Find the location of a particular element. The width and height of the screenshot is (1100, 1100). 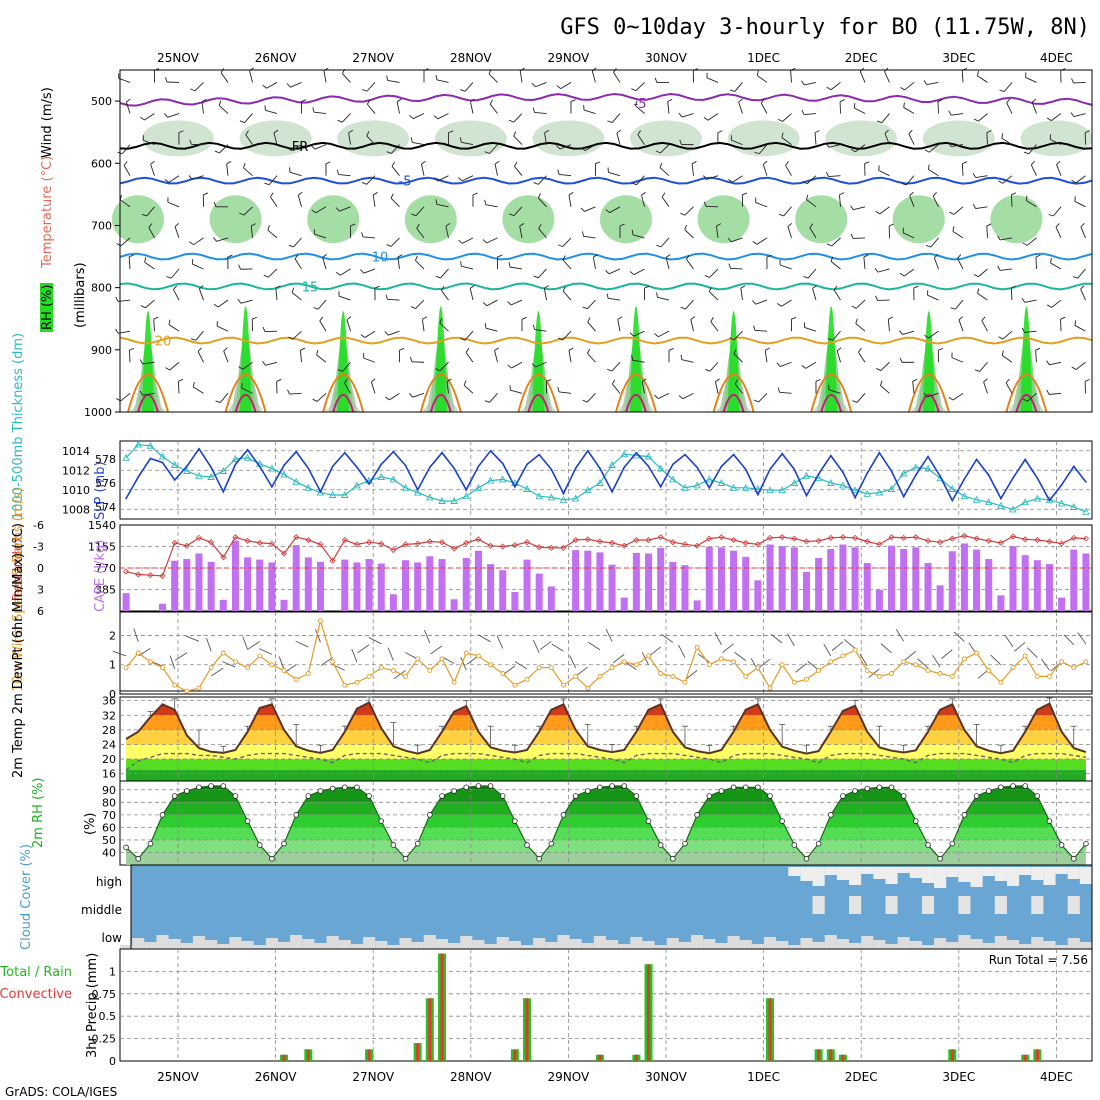

temp-series is located at coordinates (606, 733).